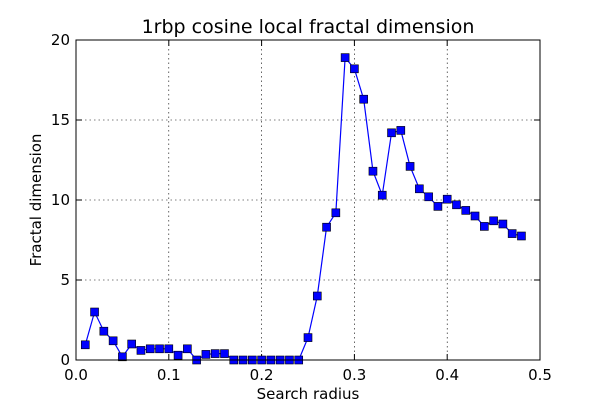  I want to click on y-tick-label: 5, so click(65, 280).